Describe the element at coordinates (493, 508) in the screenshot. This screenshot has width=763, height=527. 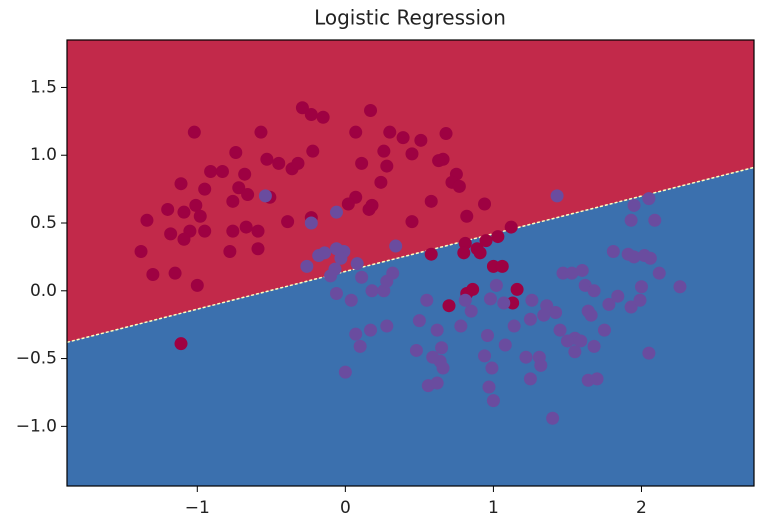
I see `x-tick-label: 1` at that location.